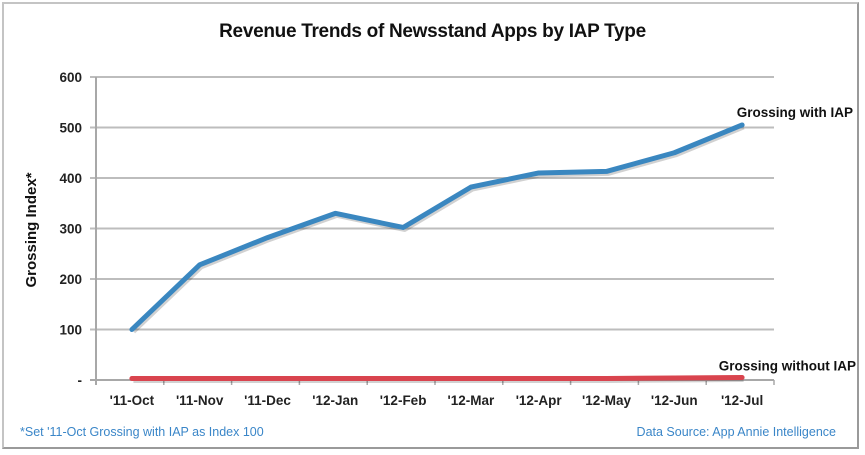 This screenshot has height=455, width=865. What do you see at coordinates (742, 400) in the screenshot?
I see `x-tick-label: '12-Jul` at bounding box center [742, 400].